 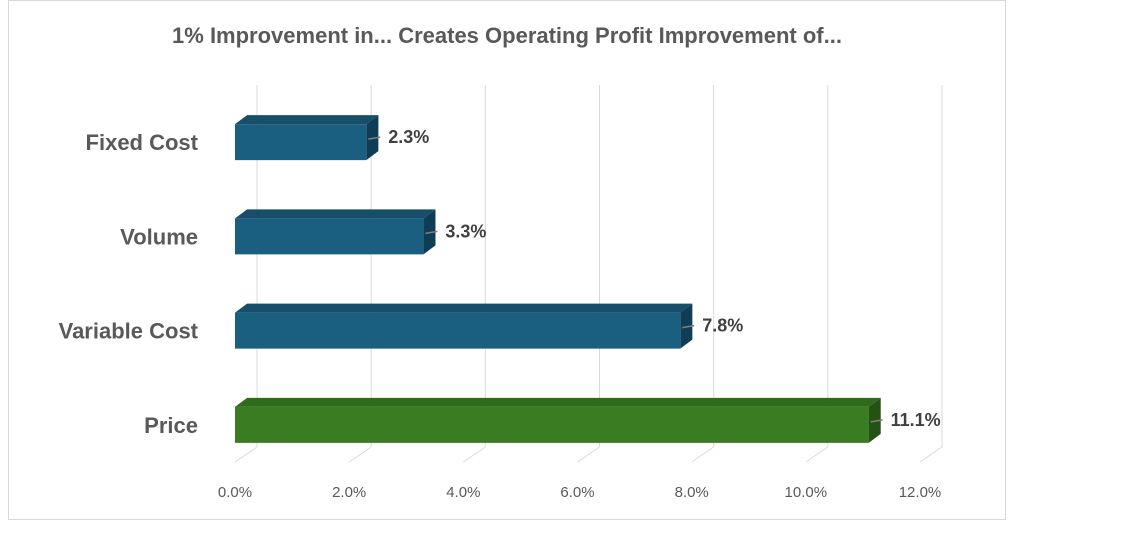 I want to click on bar-volume, so click(x=335, y=232).